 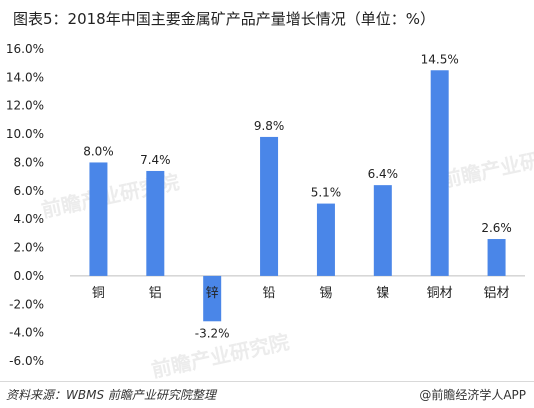 I want to click on brand-text: @前瞻经济学人APP, so click(x=472, y=395).